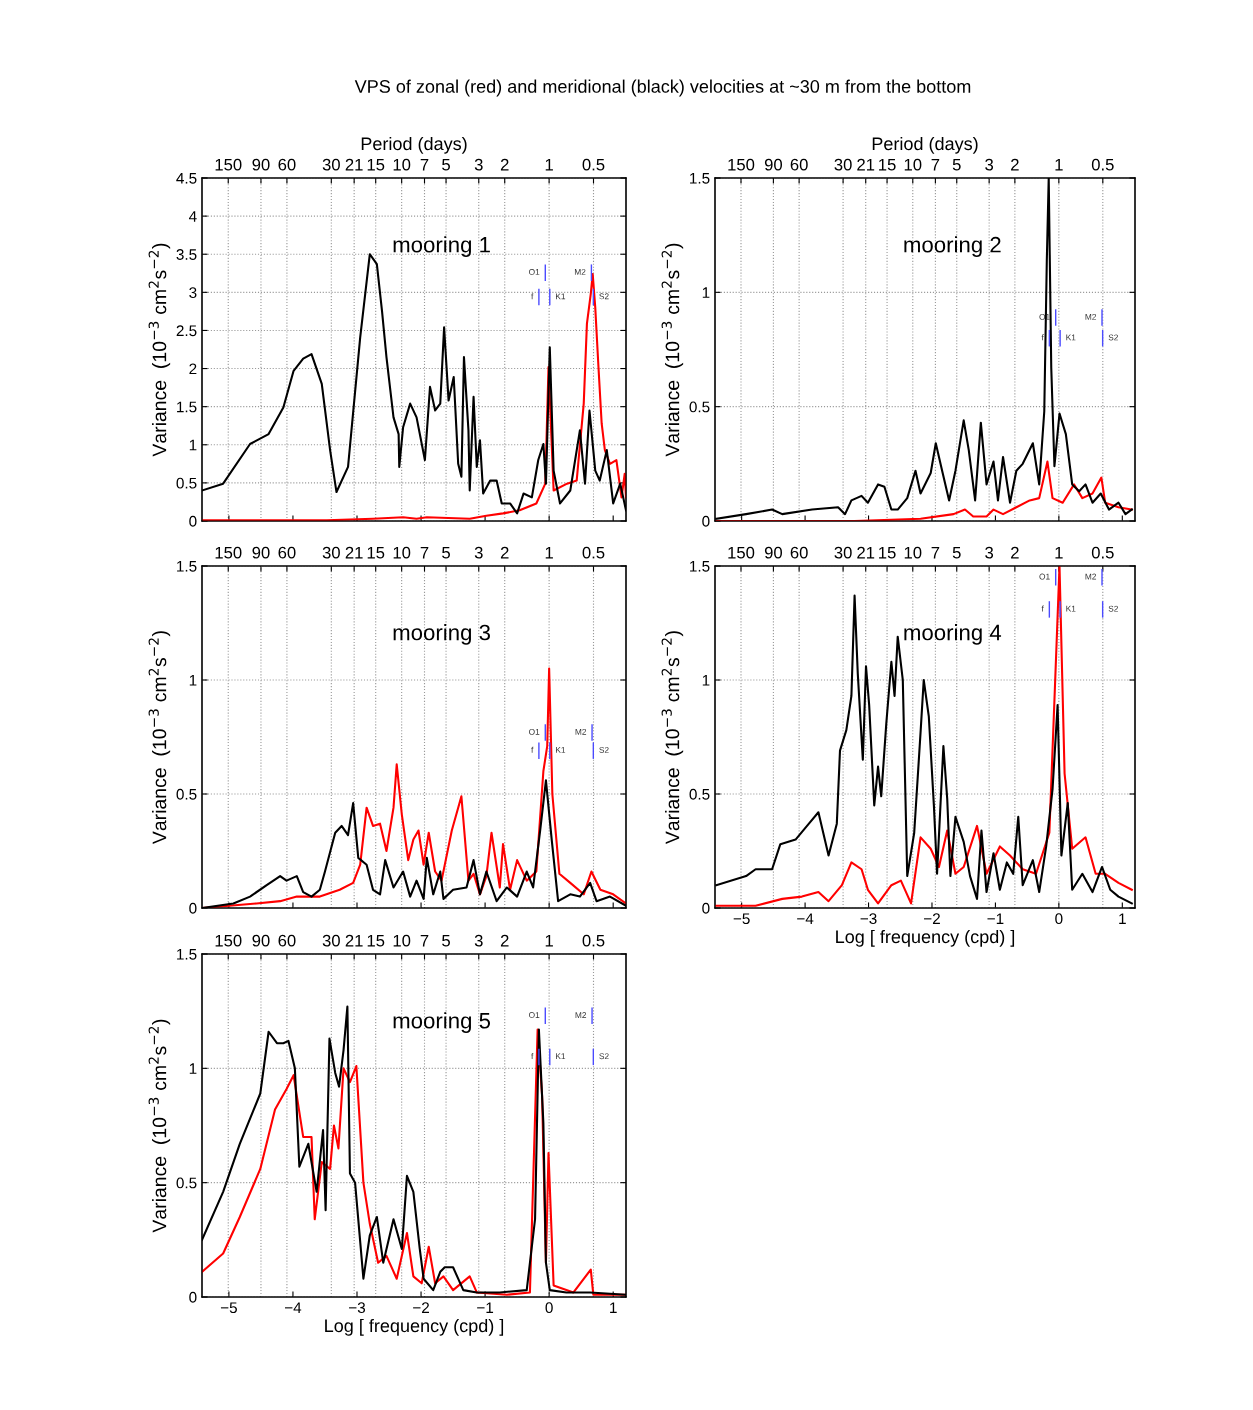 The height and width of the screenshot is (1410, 1253). Describe the element at coordinates (485, 1307) in the screenshot. I see `x-tick-label: −1` at that location.